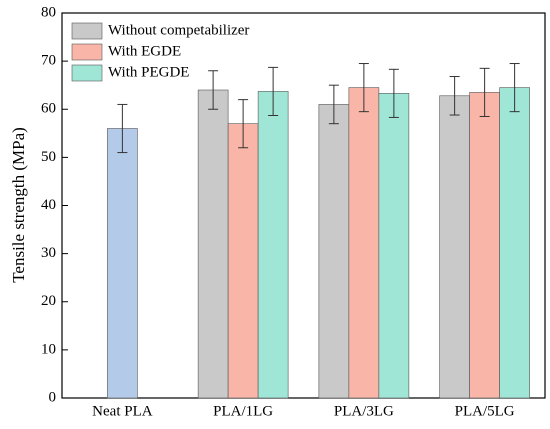 The width and height of the screenshot is (550, 429). Describe the element at coordinates (485, 411) in the screenshot. I see `x-tick-label: PLA/5LG` at that location.